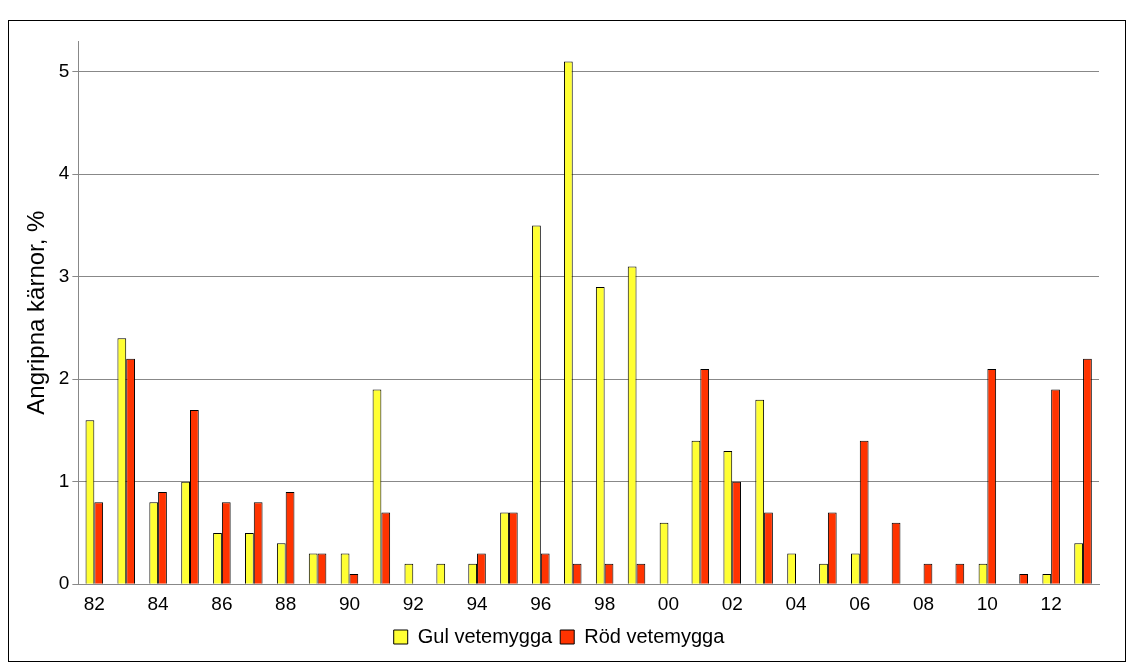 The width and height of the screenshot is (1132, 670). Describe the element at coordinates (1051, 603) in the screenshot. I see `x-tick-label: 12` at that location.